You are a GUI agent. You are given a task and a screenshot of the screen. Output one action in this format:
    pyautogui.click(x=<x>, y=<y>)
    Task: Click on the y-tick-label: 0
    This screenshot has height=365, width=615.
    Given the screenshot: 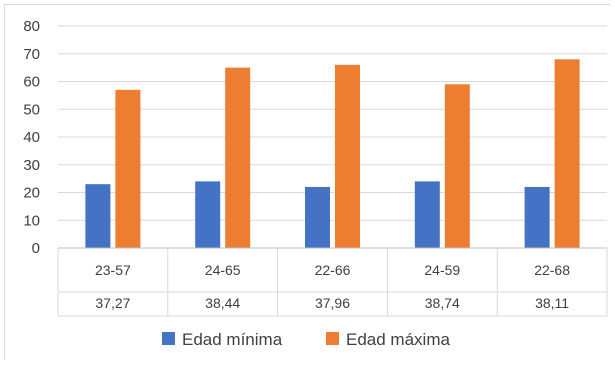 What is the action you would take?
    pyautogui.click(x=36, y=248)
    